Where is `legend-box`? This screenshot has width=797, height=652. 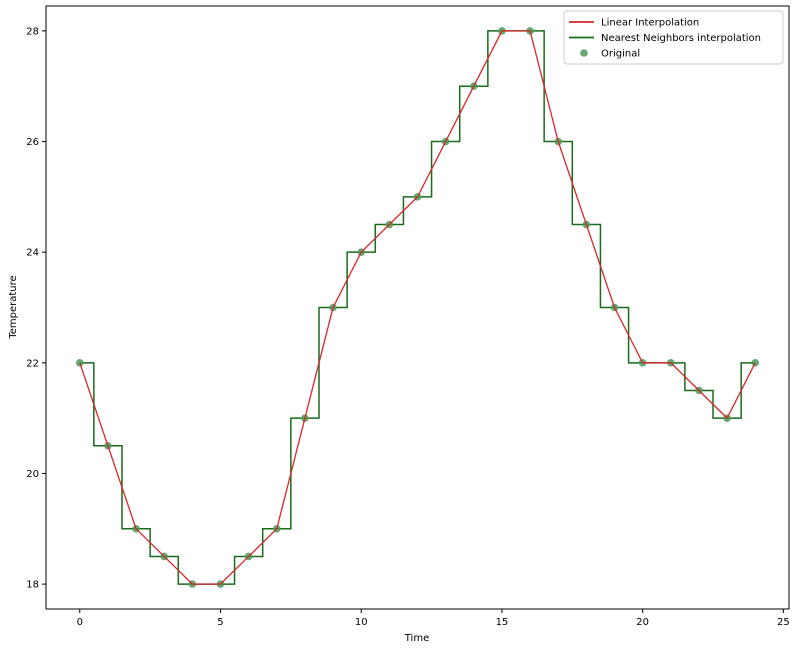 legend-box is located at coordinates (673, 37).